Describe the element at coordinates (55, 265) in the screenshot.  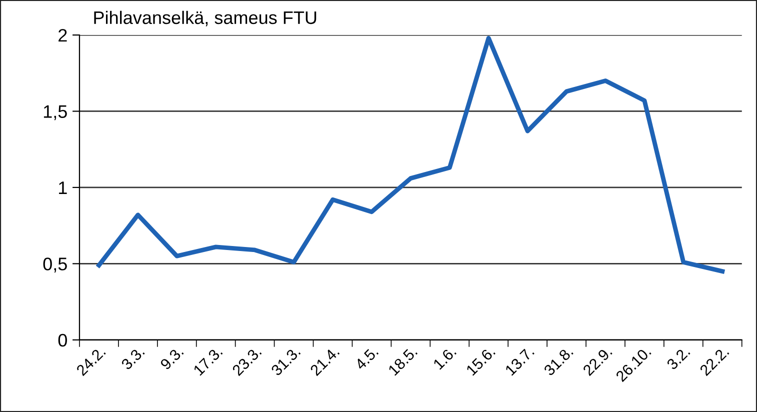
I see `y-tick-label: 0,5` at that location.